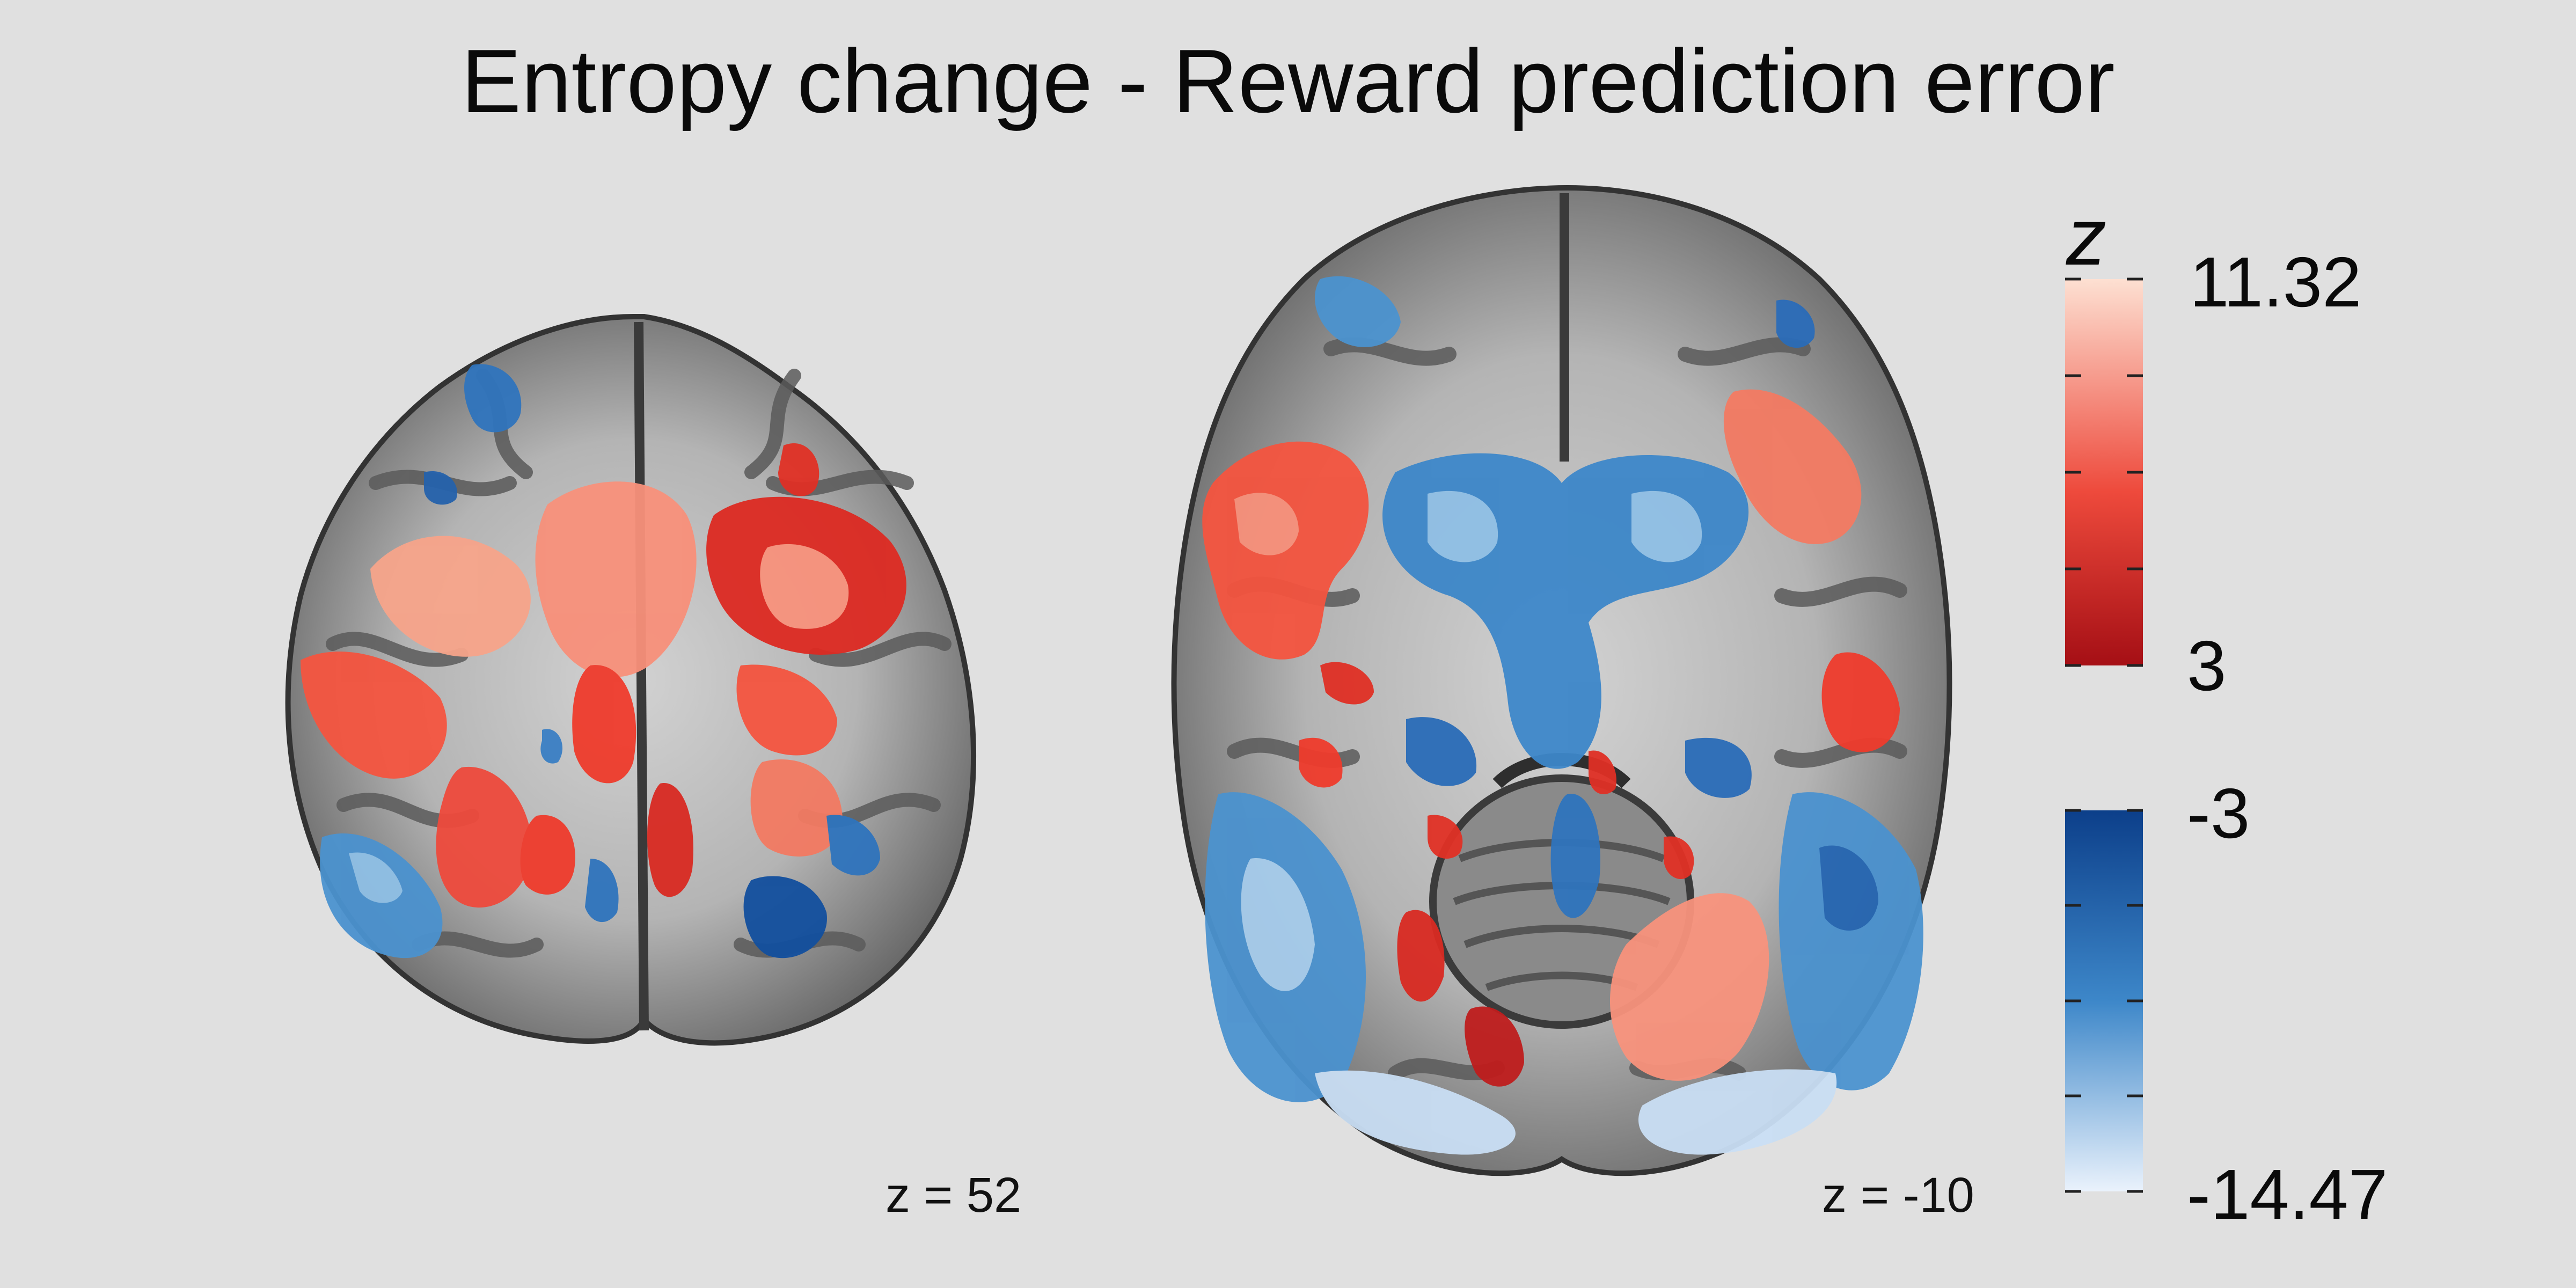 The width and height of the screenshot is (2576, 1288). Describe the element at coordinates (2218, 813) in the screenshot. I see `colorbar-neg-max: -3` at that location.